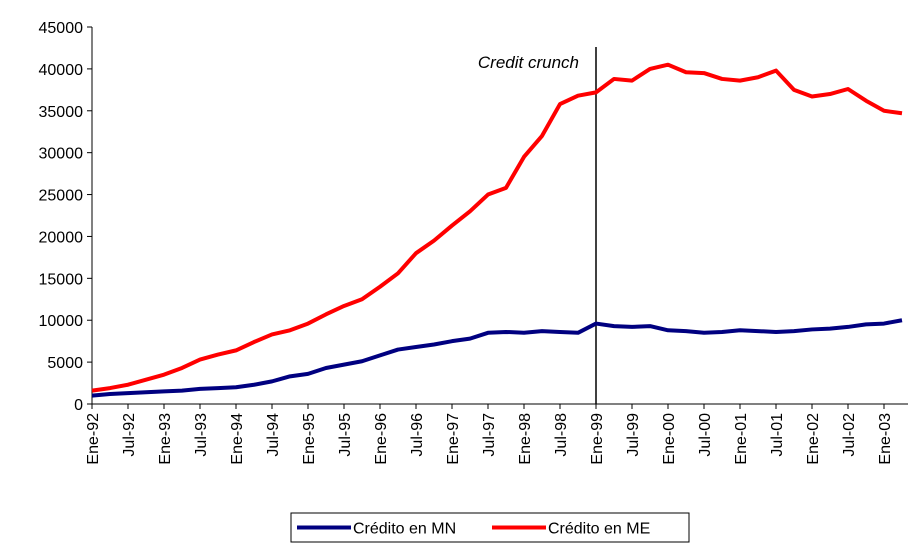 The height and width of the screenshot is (548, 912). I want to click on x-tick-label: Ene-95, so click(309, 439).